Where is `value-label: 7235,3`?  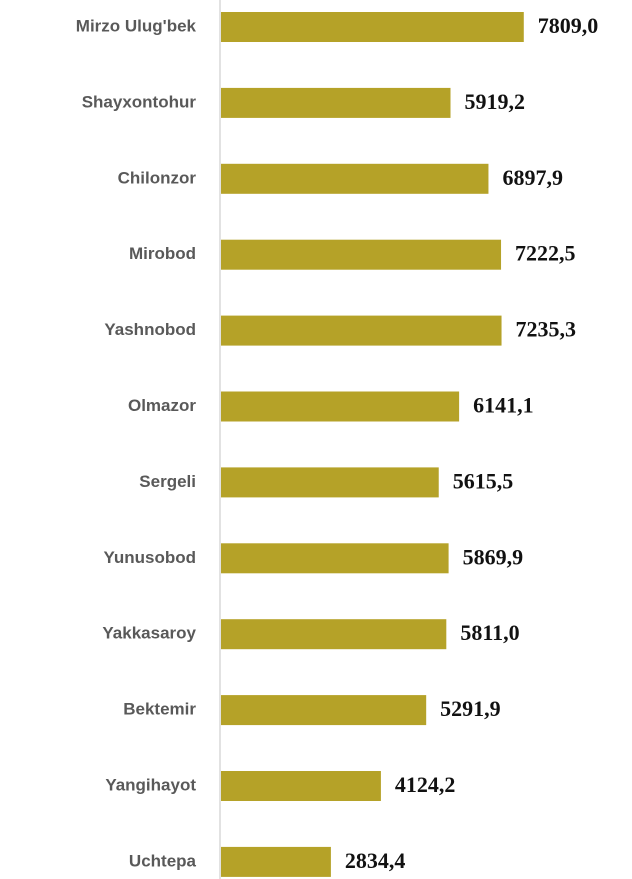 value-label: 7235,3 is located at coordinates (546, 329).